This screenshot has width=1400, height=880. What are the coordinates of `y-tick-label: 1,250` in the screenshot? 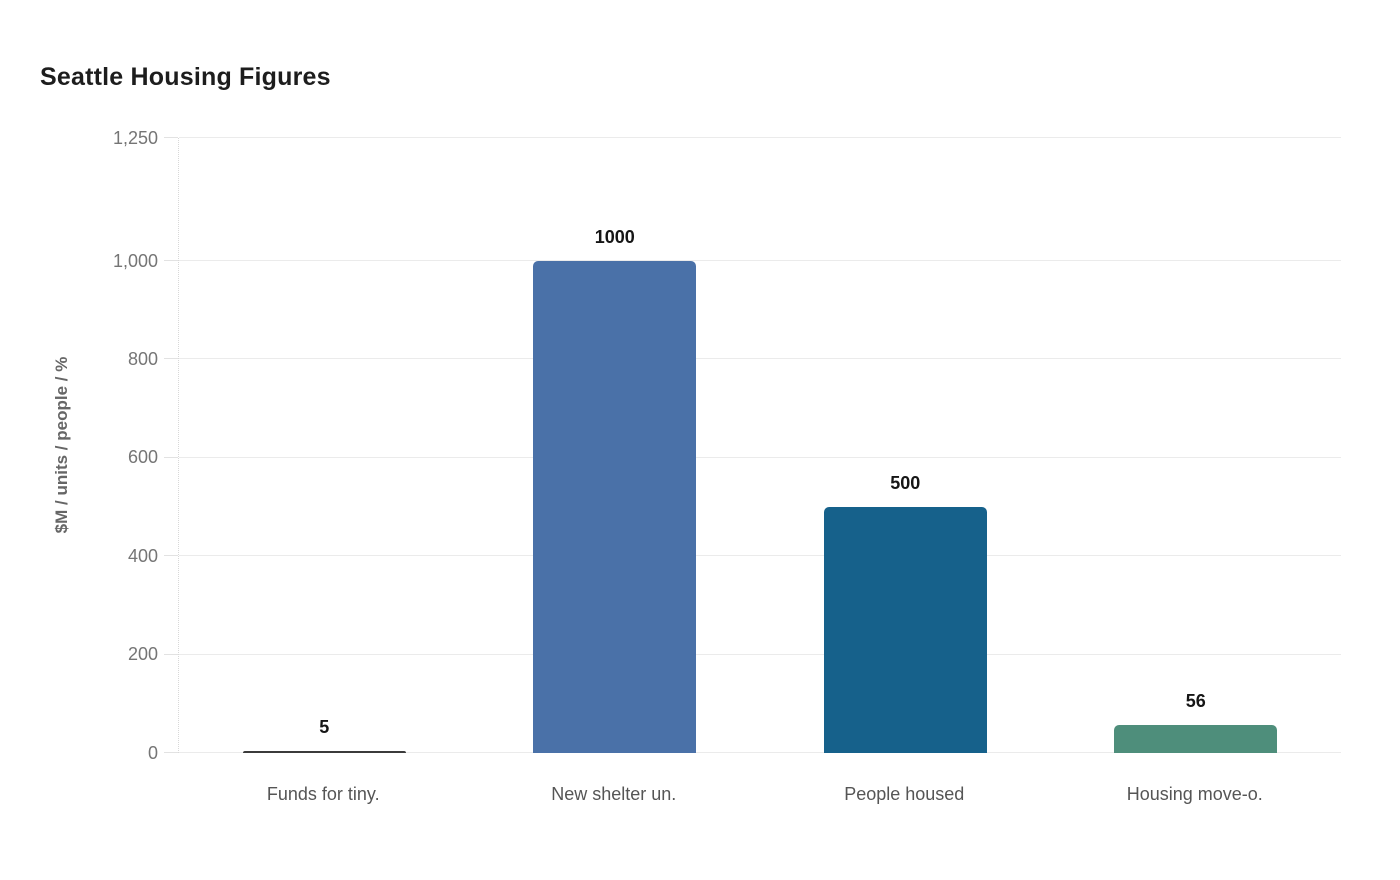 It's located at (135, 137).